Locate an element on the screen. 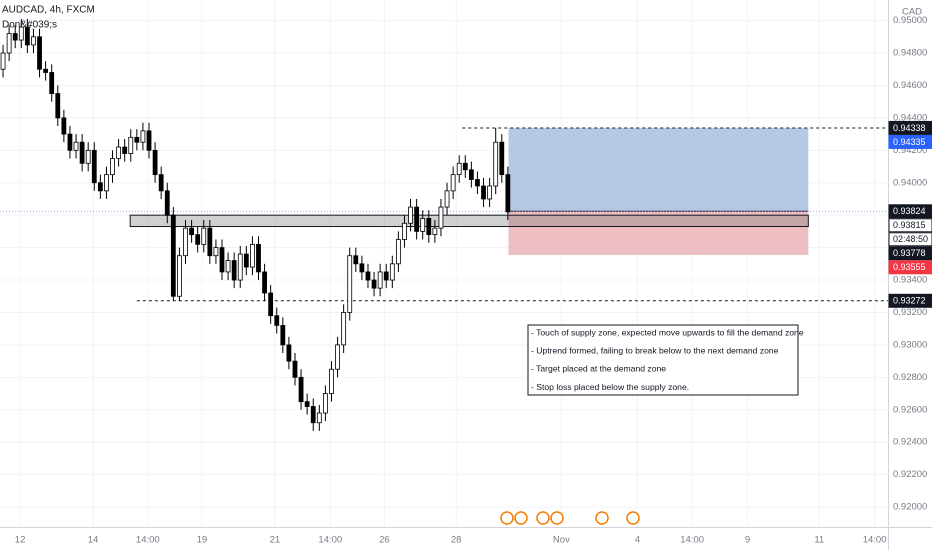  x-tick-label: 11 is located at coordinates (819, 540).